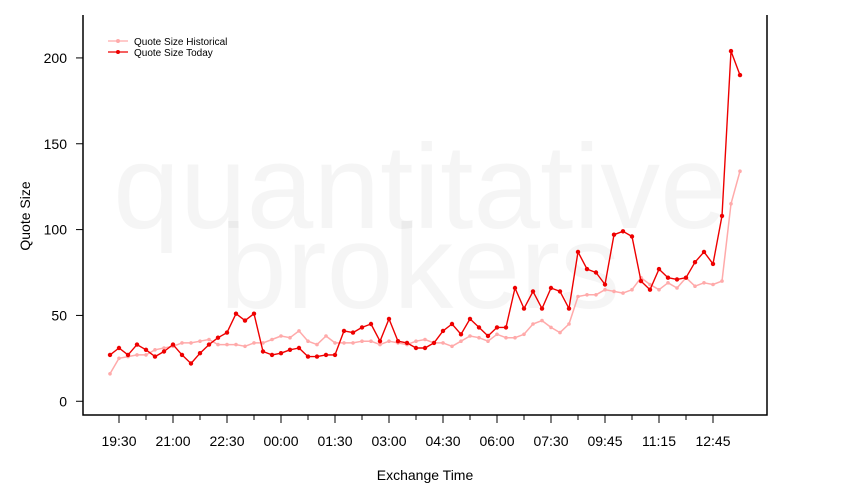  What do you see at coordinates (56, 58) in the screenshot?
I see `y-tick-label: 200` at bounding box center [56, 58].